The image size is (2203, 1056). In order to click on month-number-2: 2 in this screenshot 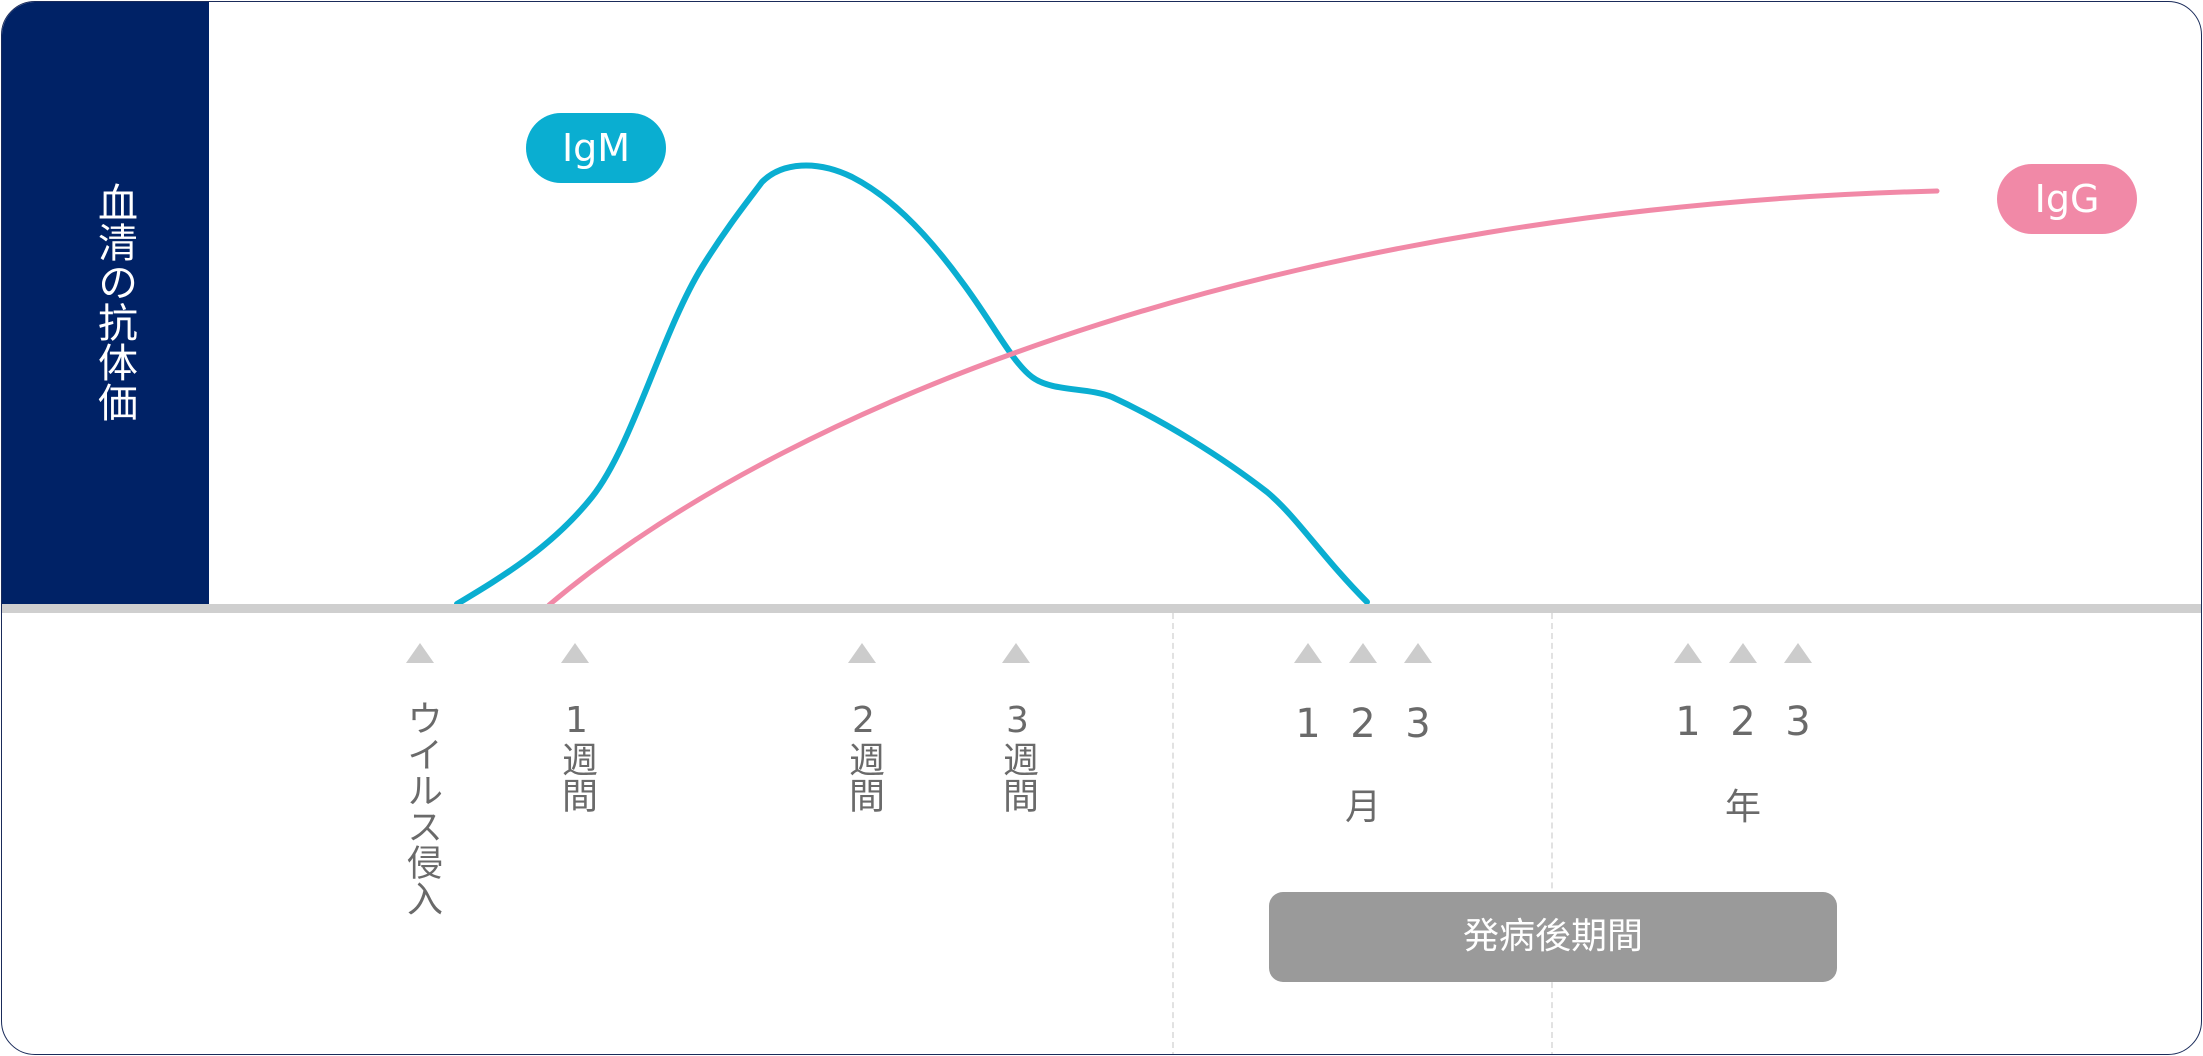, I will do `click(1363, 724)`.